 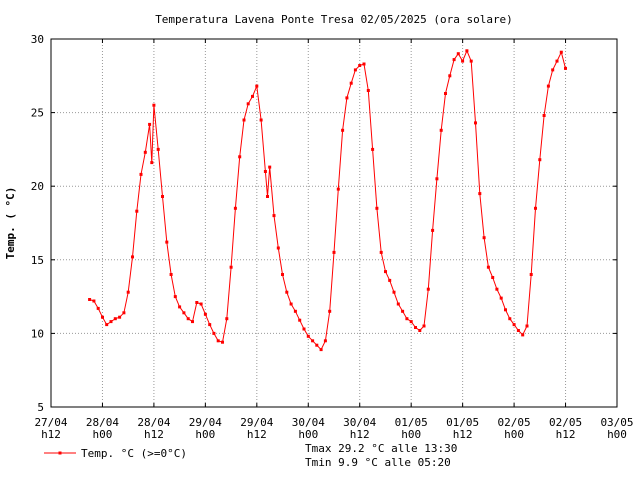 I want to click on legend: Temp. °C (>=0°C), so click(x=115, y=453).